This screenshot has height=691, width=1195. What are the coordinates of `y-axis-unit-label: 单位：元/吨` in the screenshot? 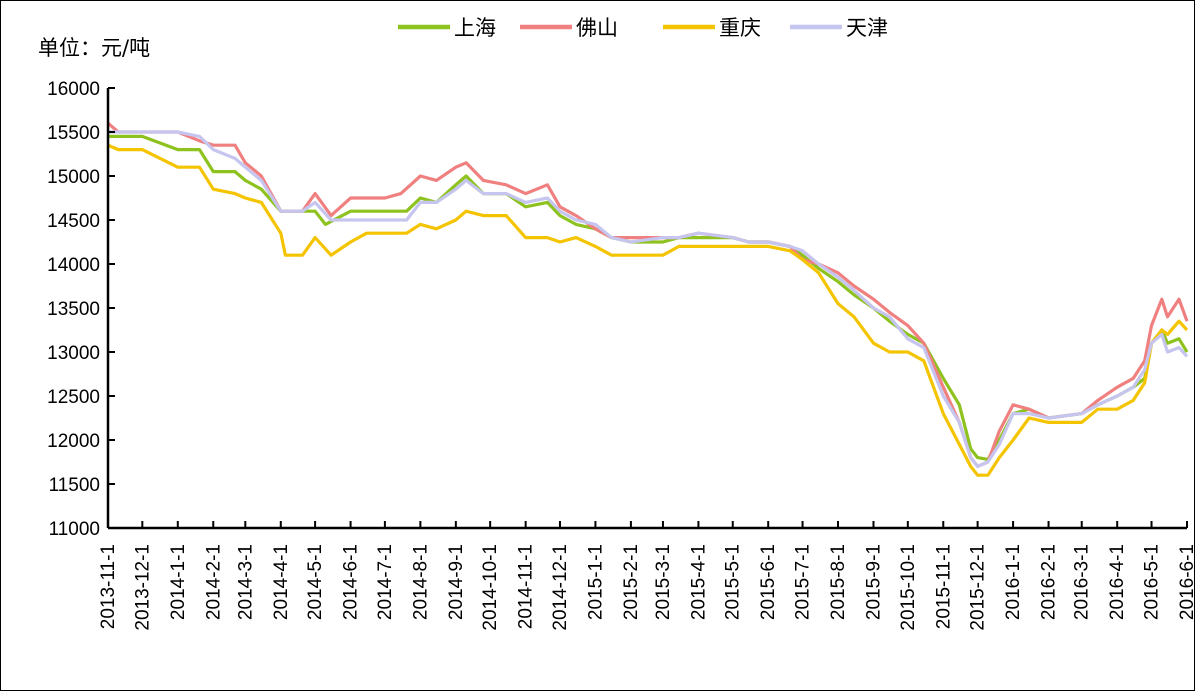 It's located at (94, 48).